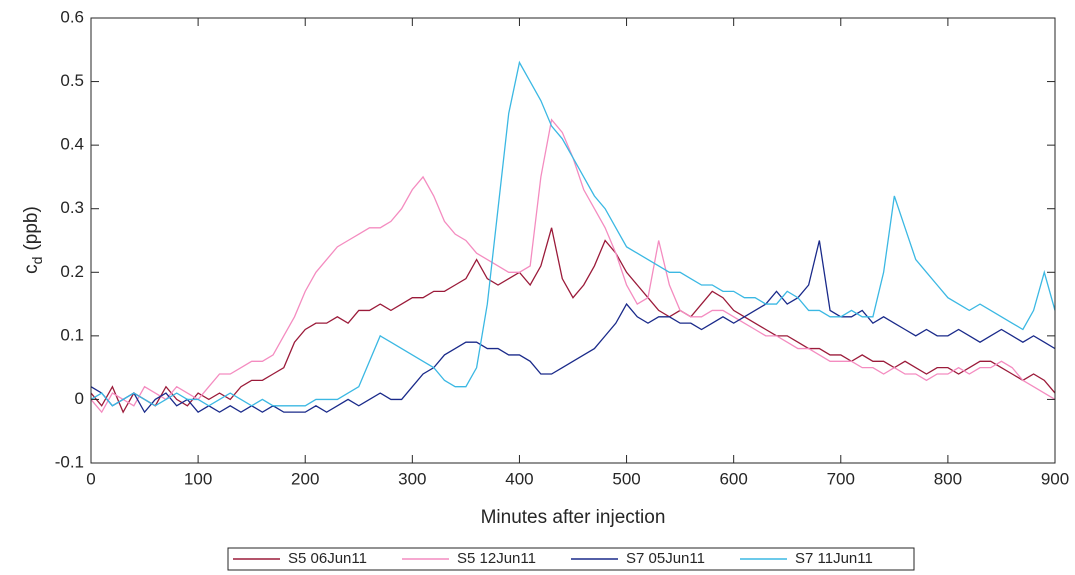  What do you see at coordinates (626, 478) in the screenshot?
I see `x-tick-label: 500` at bounding box center [626, 478].